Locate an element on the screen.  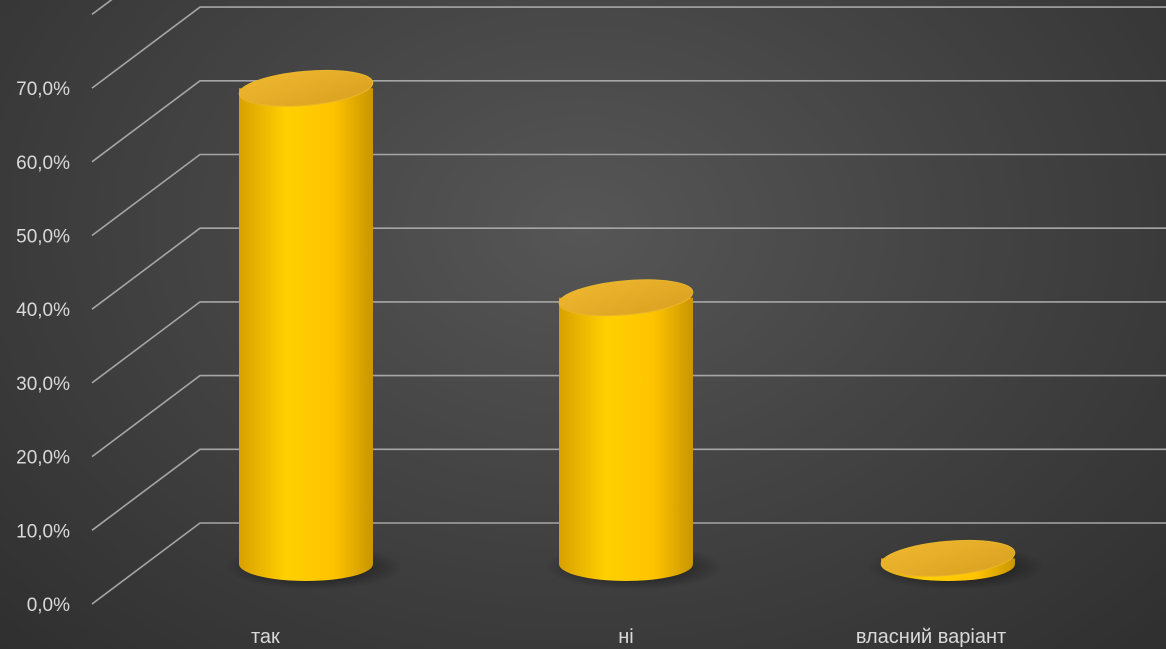
y-tick-label: 10,0% is located at coordinates (43, 531).